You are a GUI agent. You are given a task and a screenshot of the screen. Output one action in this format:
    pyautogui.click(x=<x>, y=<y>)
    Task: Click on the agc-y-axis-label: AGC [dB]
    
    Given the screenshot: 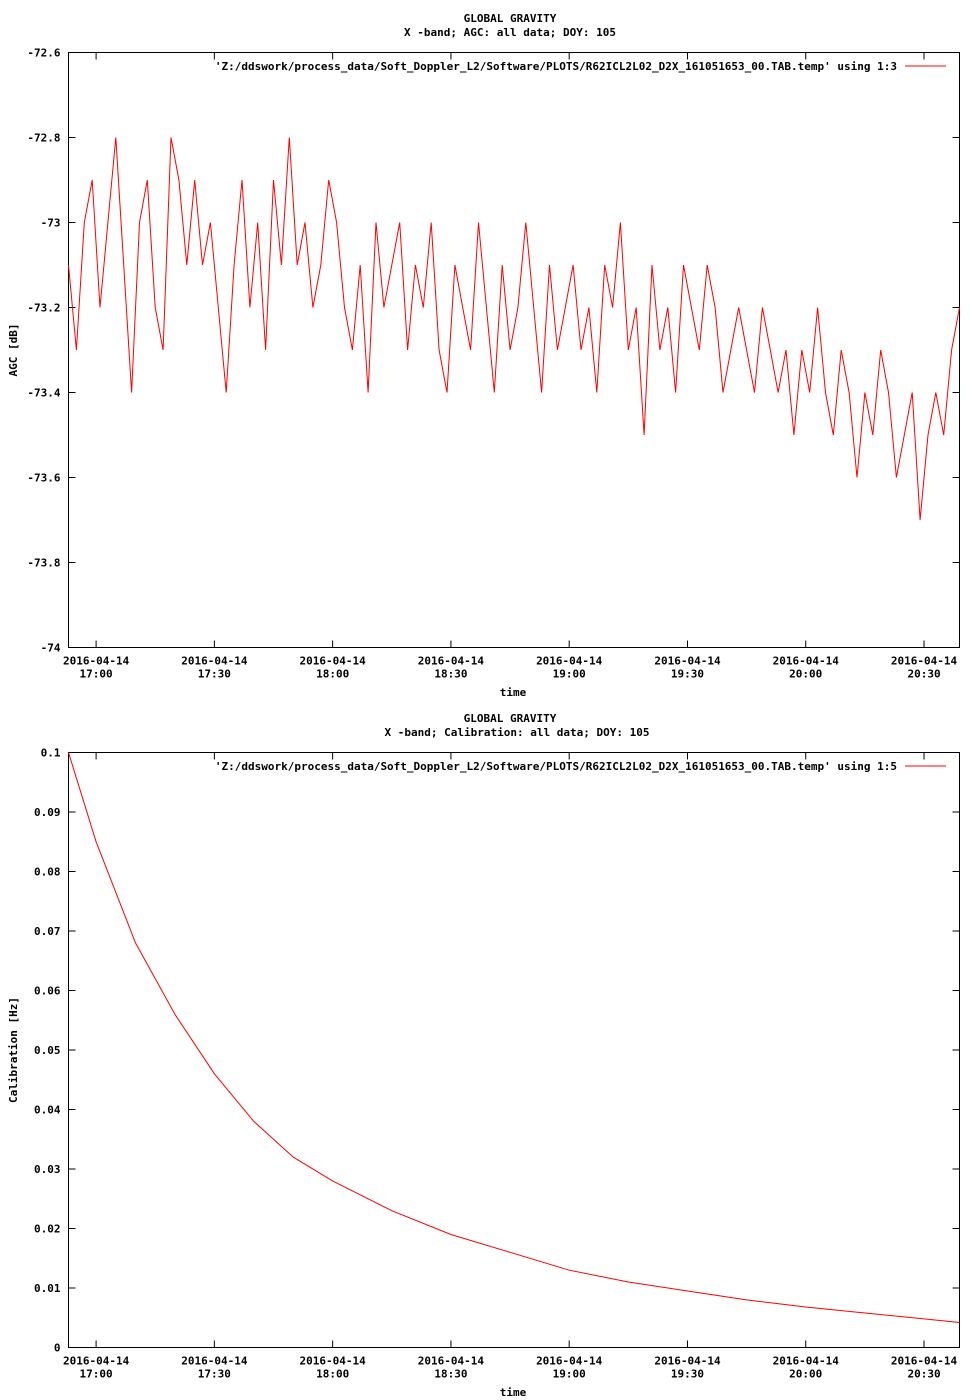 What is the action you would take?
    pyautogui.click(x=13, y=350)
    